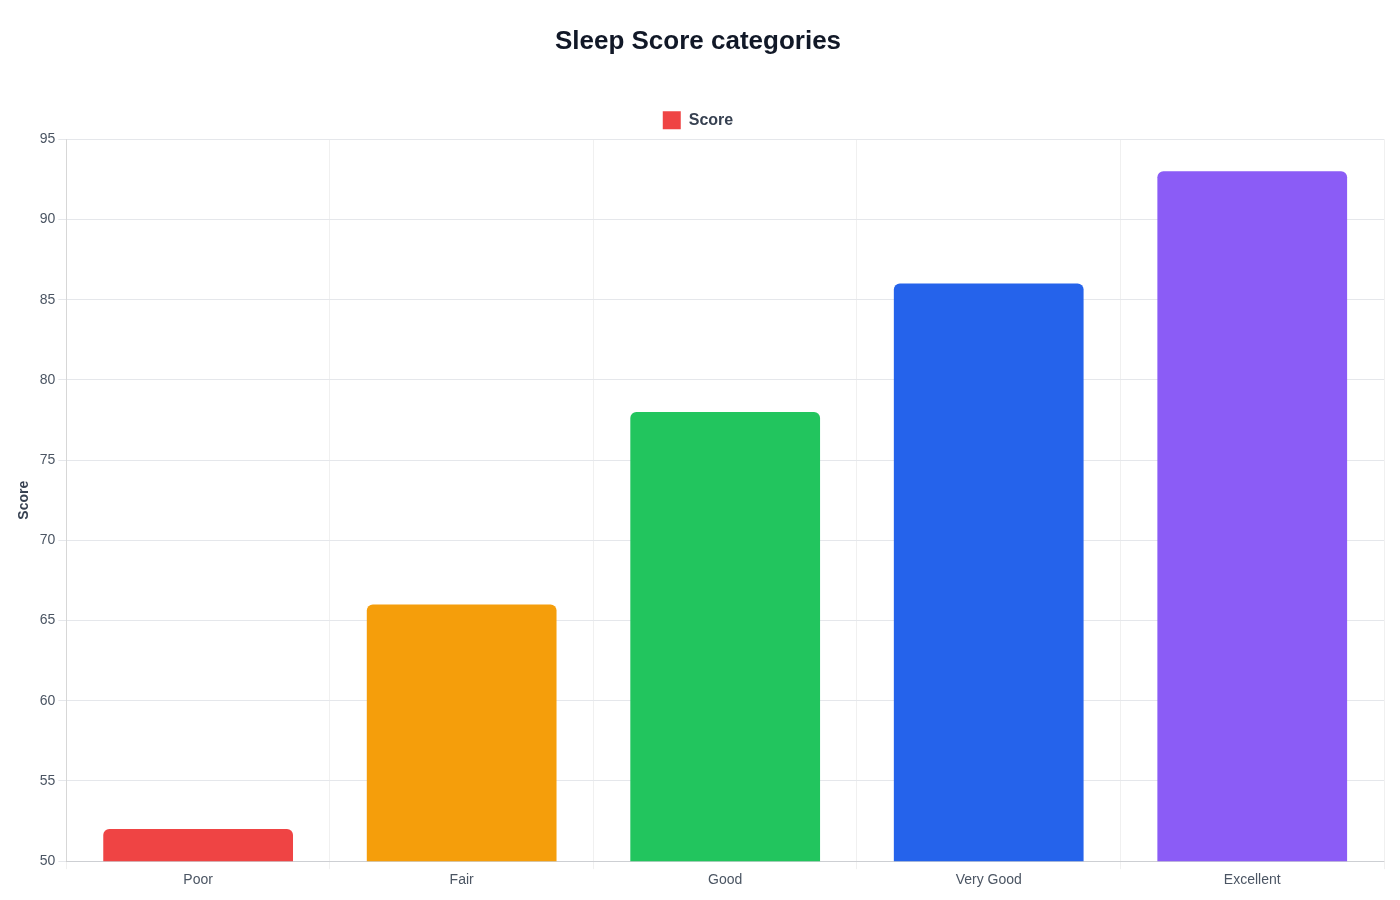 This screenshot has height=900, width=1400. Describe the element at coordinates (47, 699) in the screenshot. I see `y-tick-label: 60` at that location.